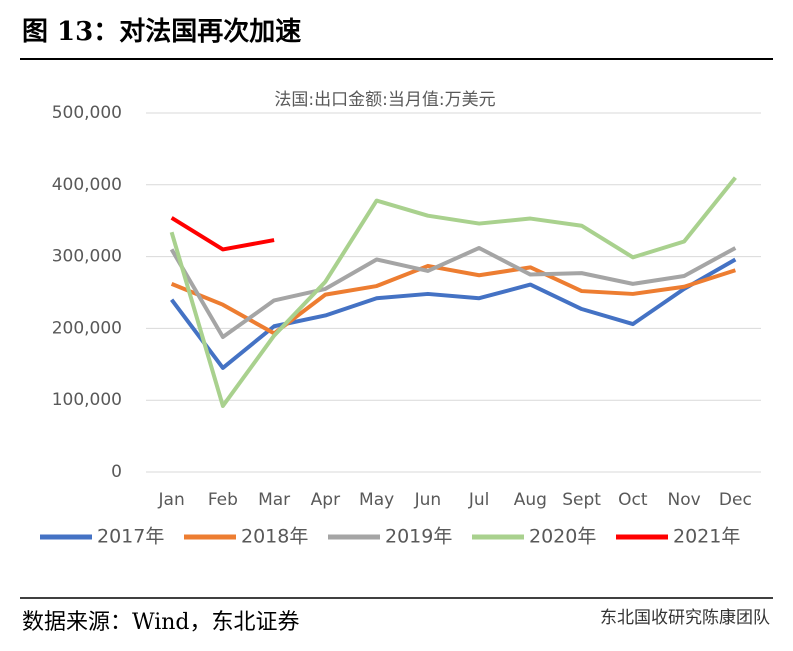  What do you see at coordinates (384, 100) in the screenshot?
I see `chart-title: 法国:出口金额:当月值:万美元` at bounding box center [384, 100].